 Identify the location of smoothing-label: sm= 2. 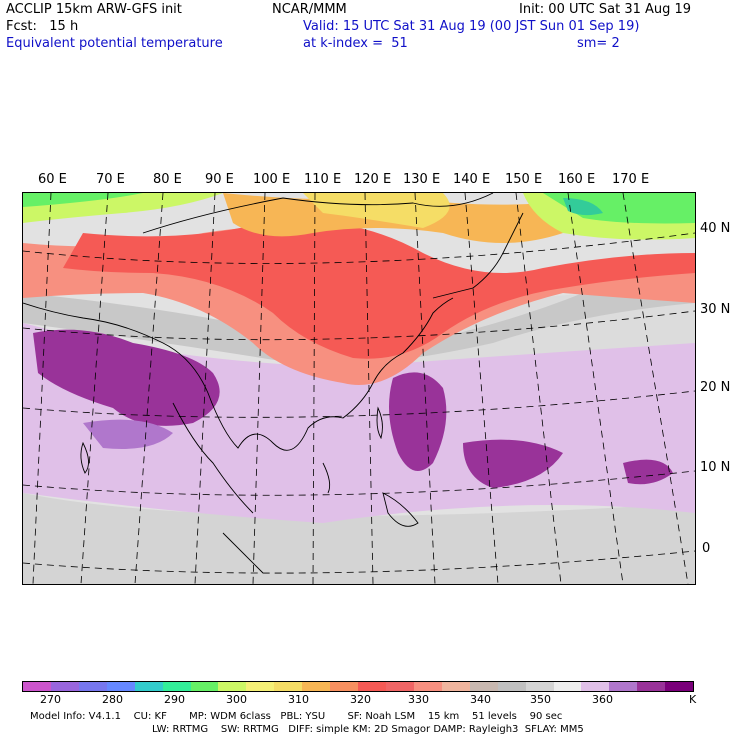
(598, 43).